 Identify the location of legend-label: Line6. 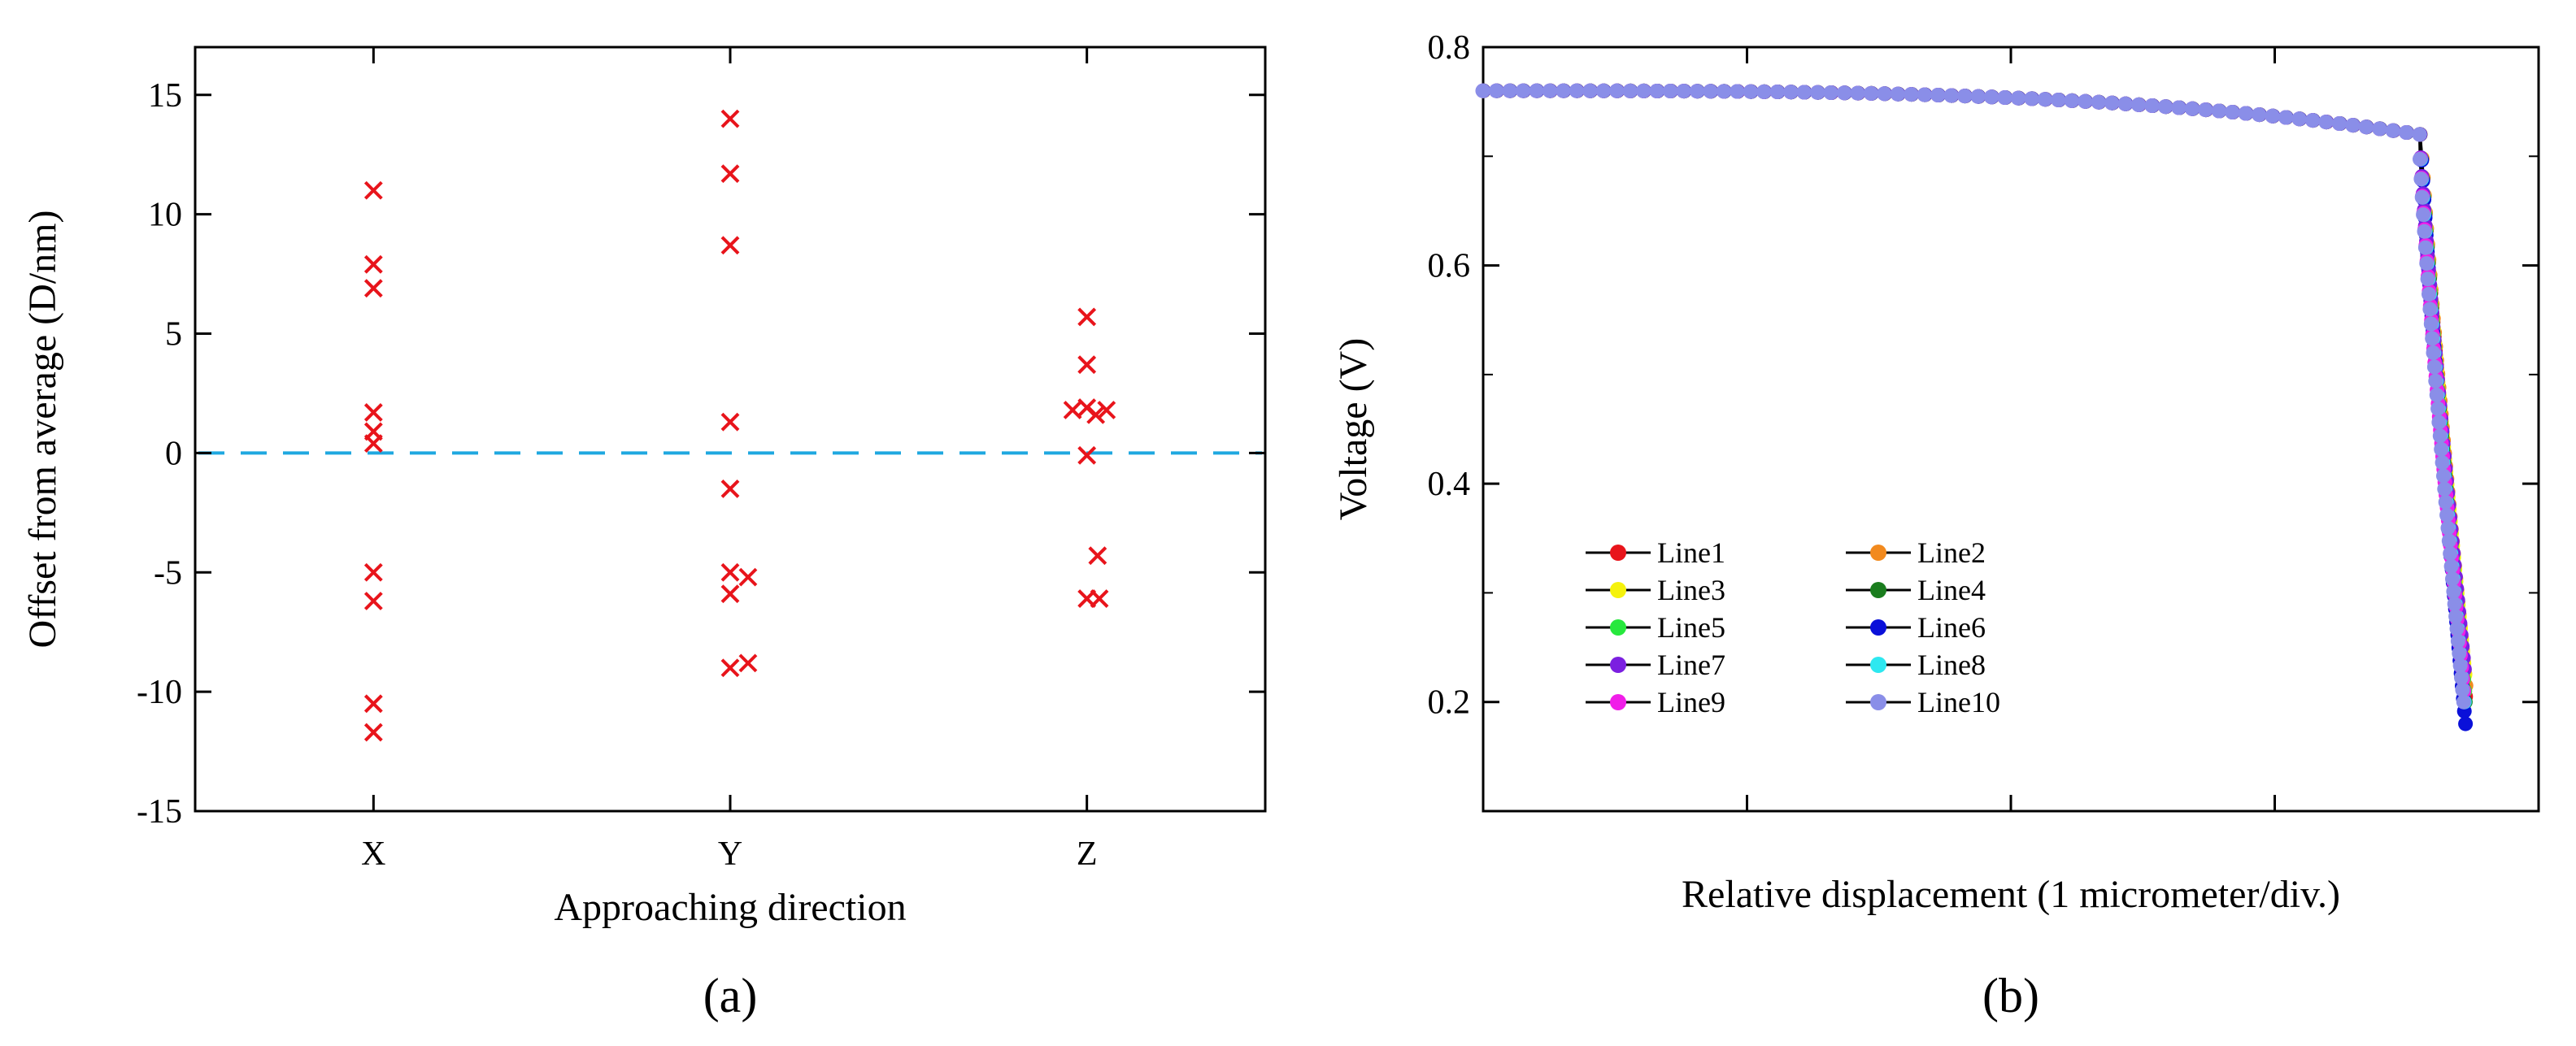
(1952, 627).